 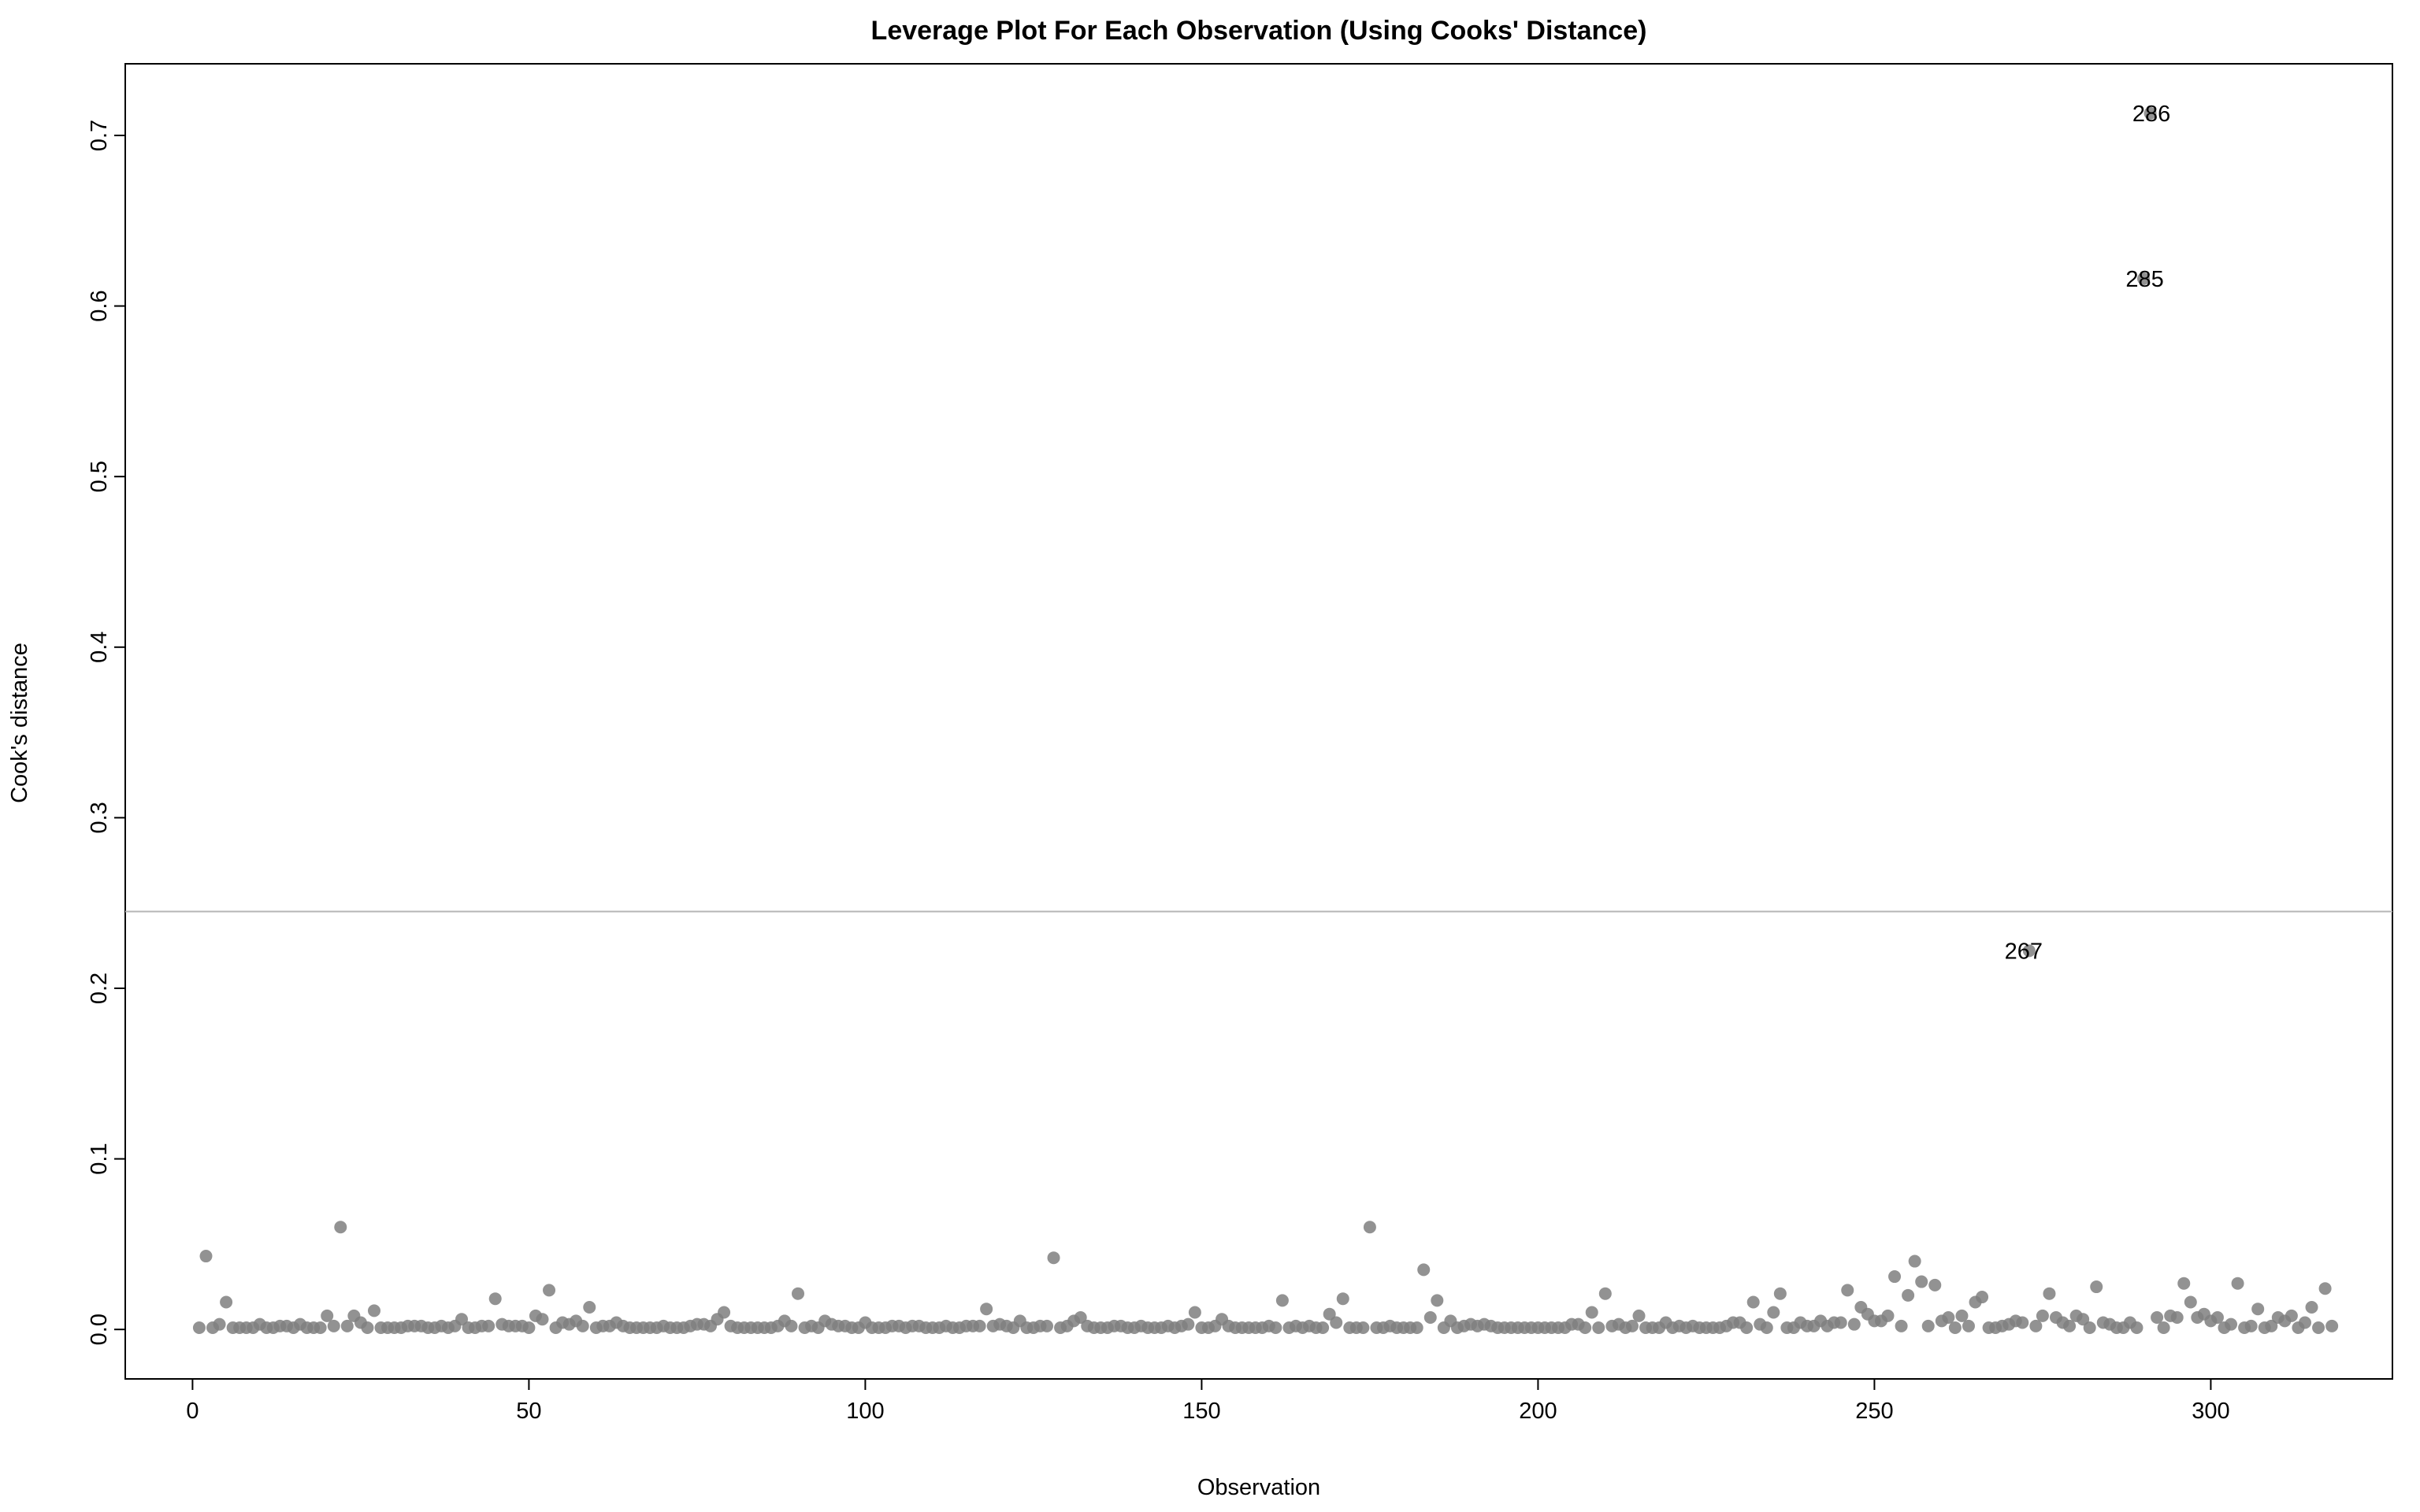 I want to click on x-tick-label: 250, so click(x=1874, y=1411).